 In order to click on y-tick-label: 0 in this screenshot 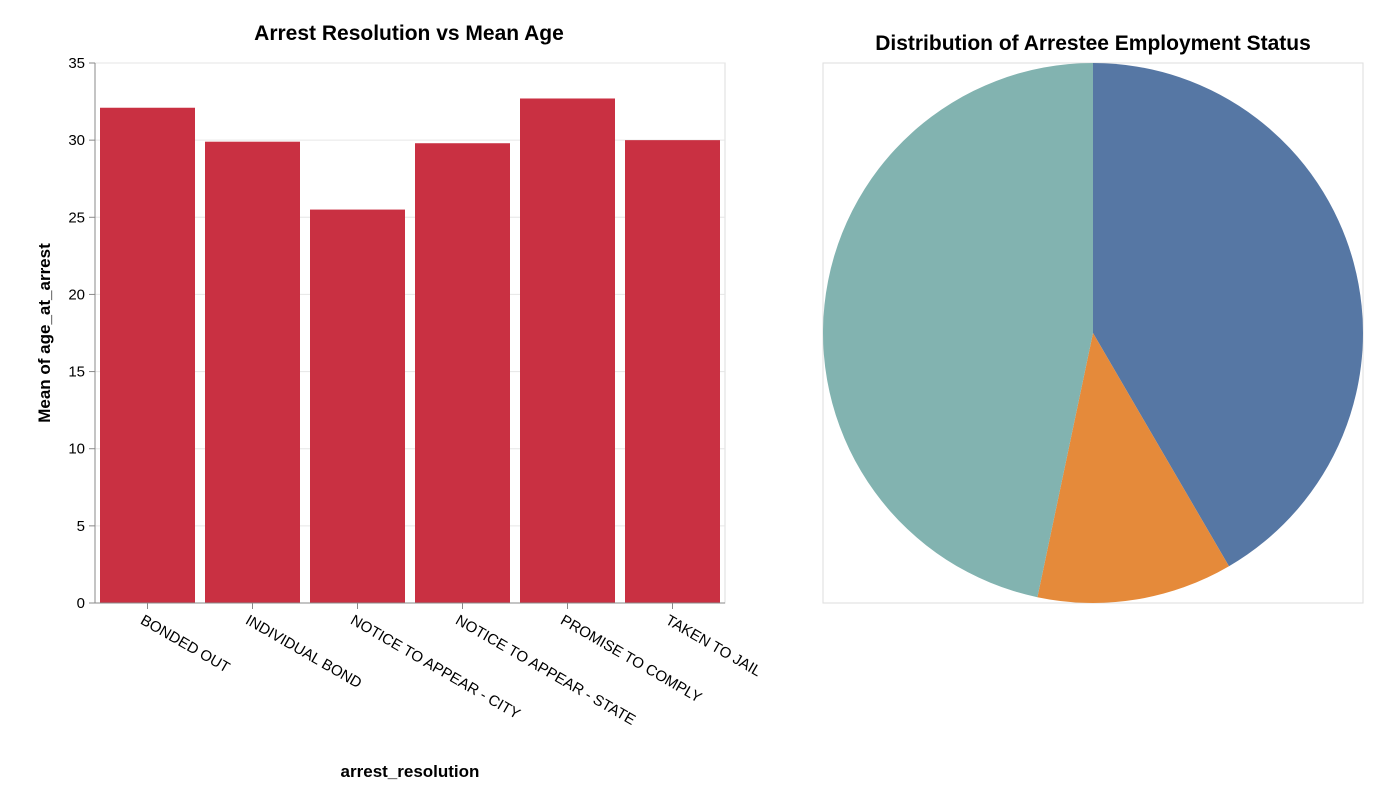, I will do `click(81, 603)`.